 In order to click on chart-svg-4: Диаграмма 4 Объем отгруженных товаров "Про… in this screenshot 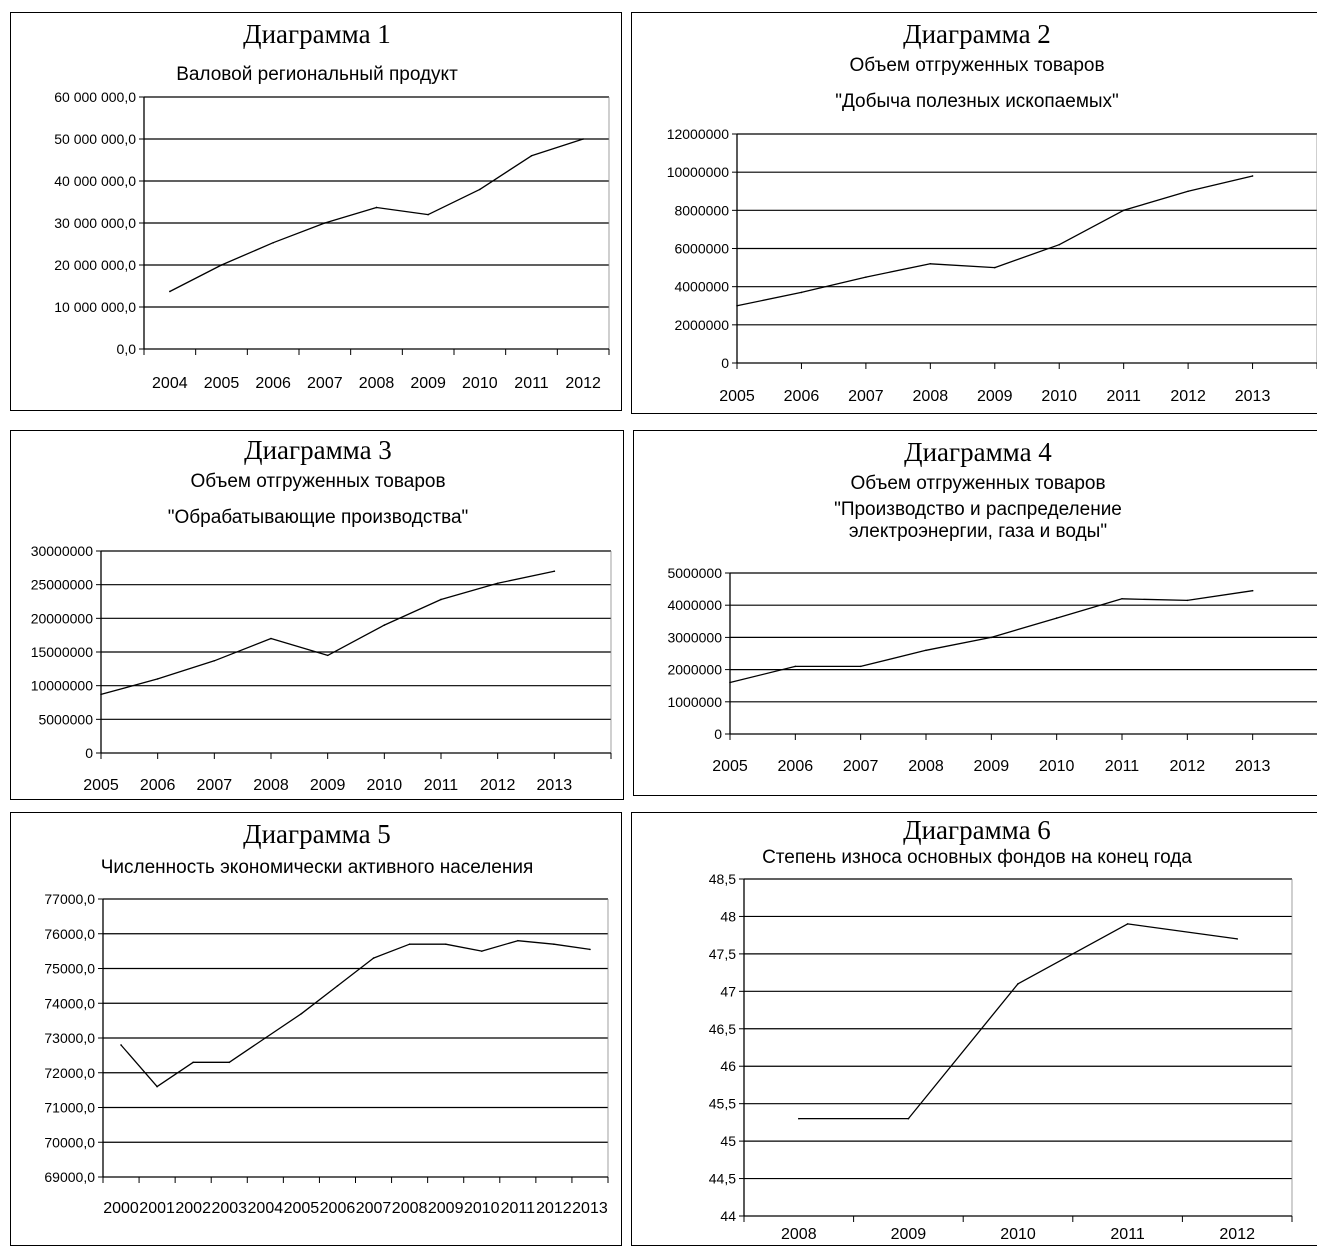, I will do `click(992, 606)`.